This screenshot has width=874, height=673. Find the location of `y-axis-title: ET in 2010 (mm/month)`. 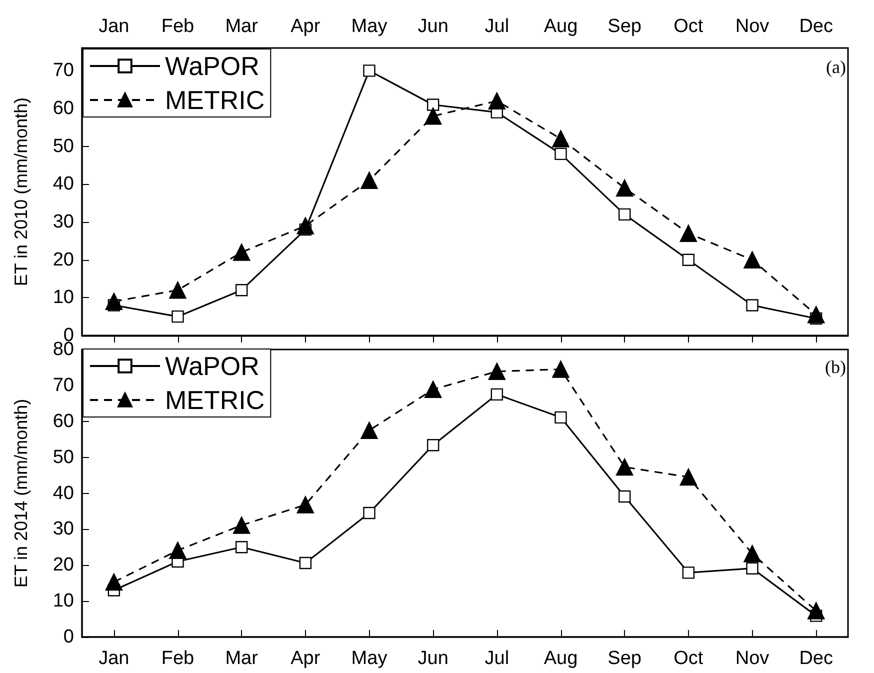

y-axis-title: ET in 2010 (mm/month) is located at coordinates (21, 191).